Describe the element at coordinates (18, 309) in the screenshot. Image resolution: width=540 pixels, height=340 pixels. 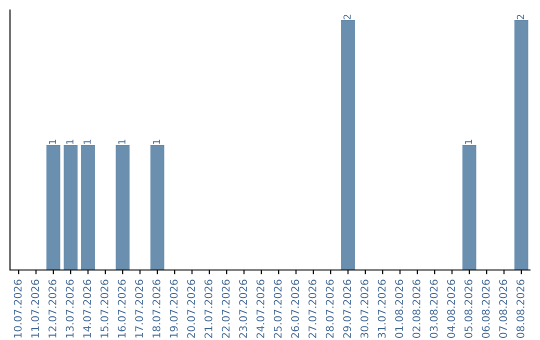
I see `x-tick-label: 10.07.2026` at that location.